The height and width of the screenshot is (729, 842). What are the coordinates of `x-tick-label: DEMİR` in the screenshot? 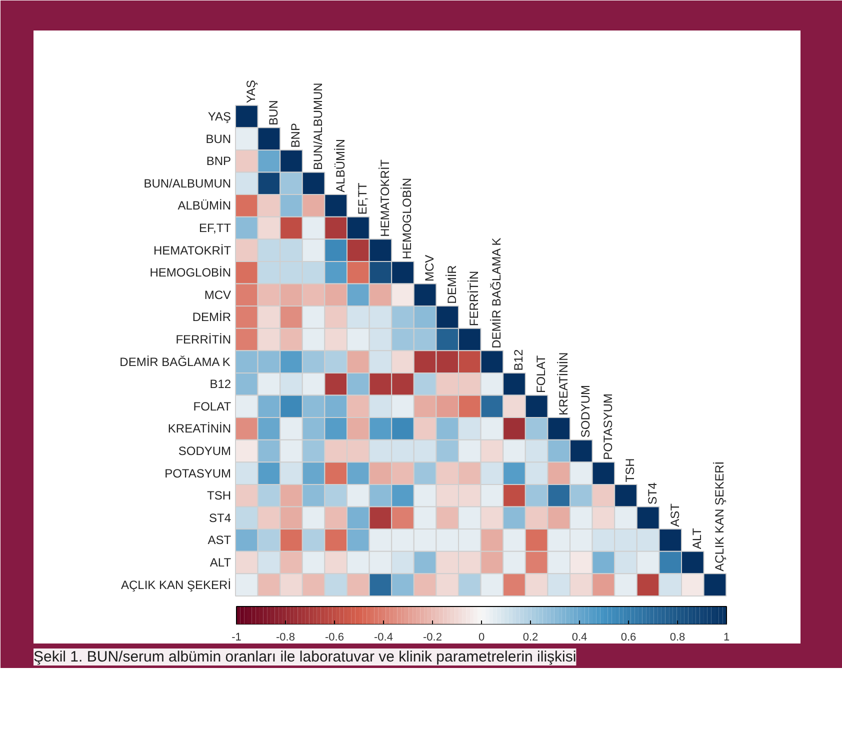 It's located at (451, 284).